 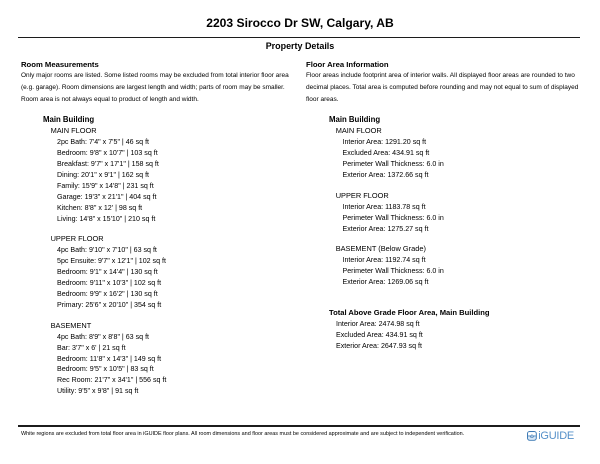 I want to click on room-item: 4pc Bath: 8'9" x 8'8" | 63 sq ft, so click(x=103, y=336).